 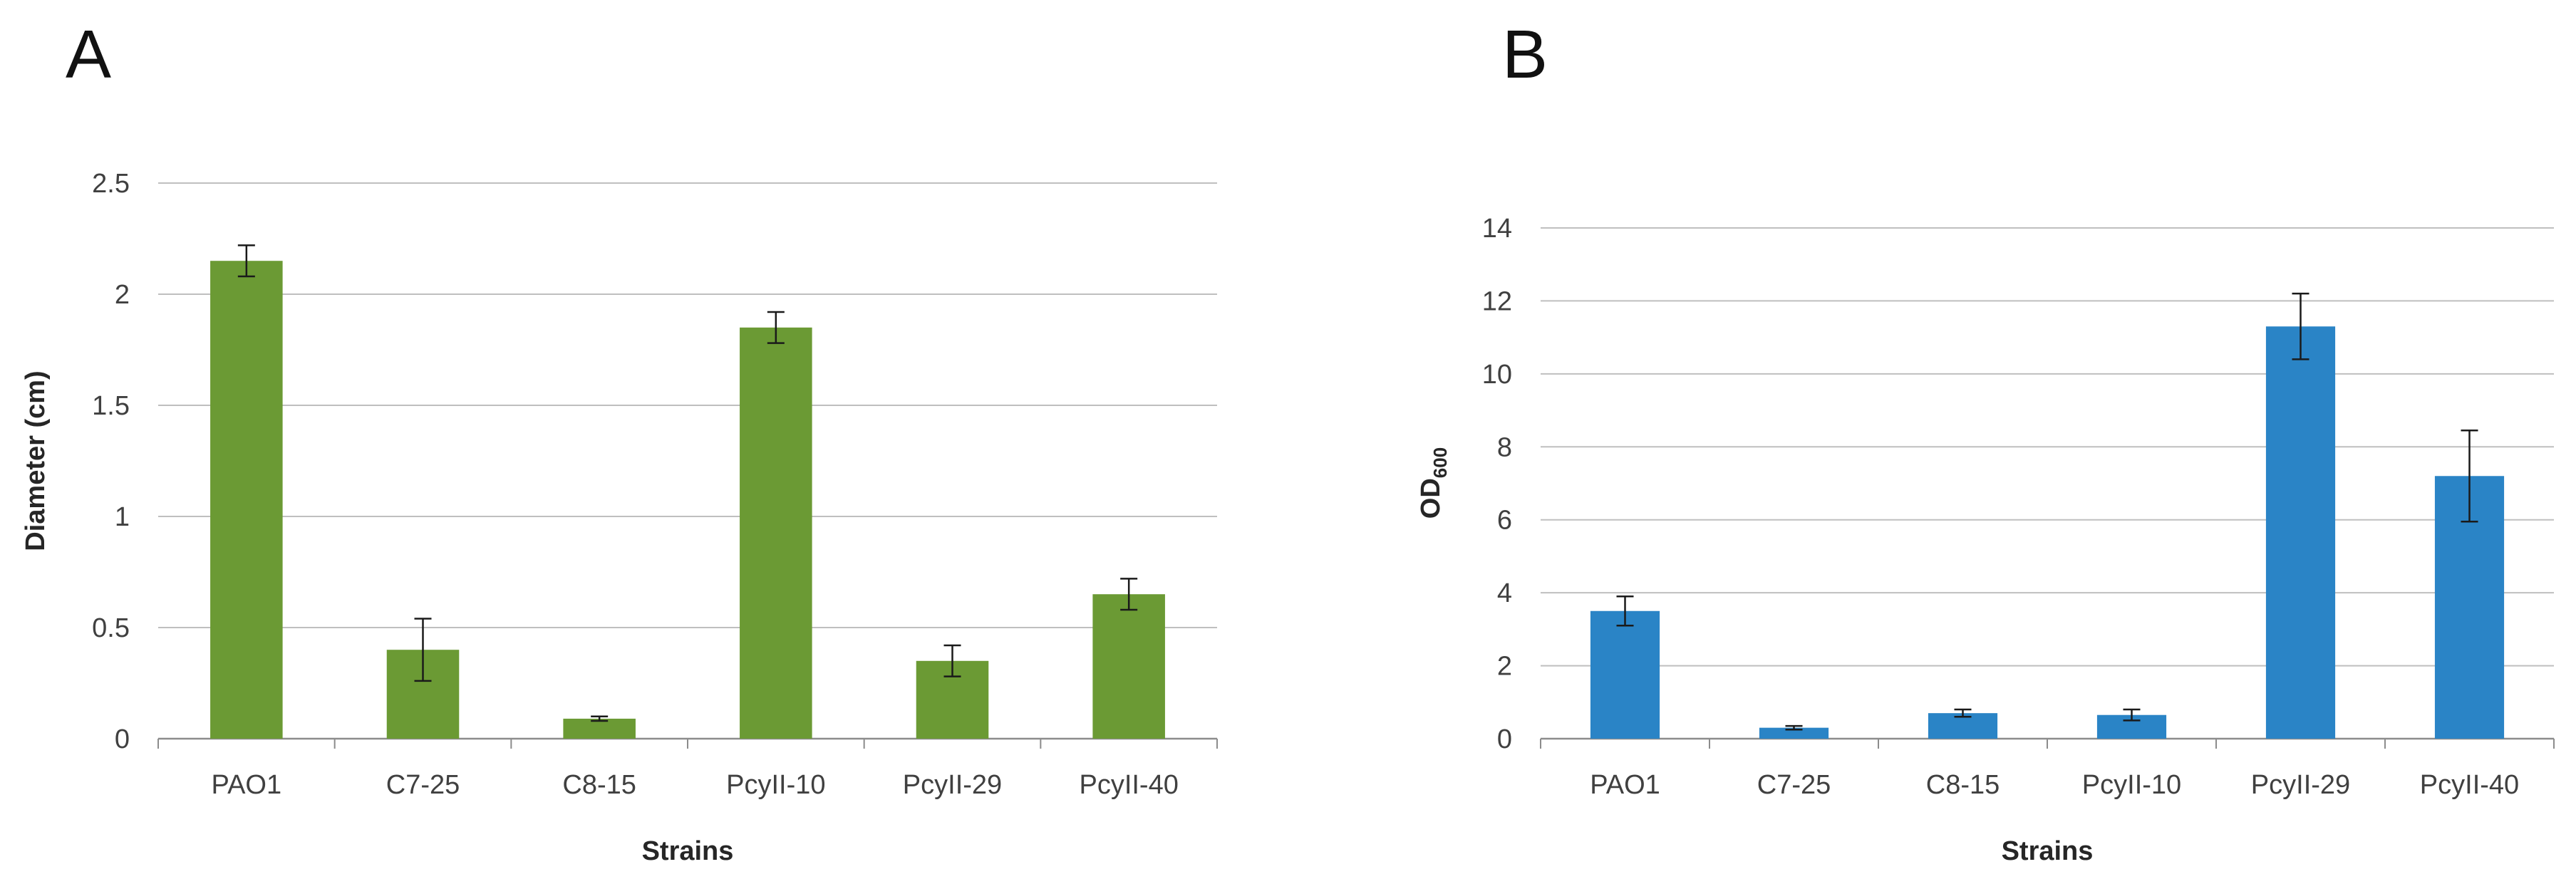 I want to click on y-tick-label: 12, so click(x=1497, y=301).